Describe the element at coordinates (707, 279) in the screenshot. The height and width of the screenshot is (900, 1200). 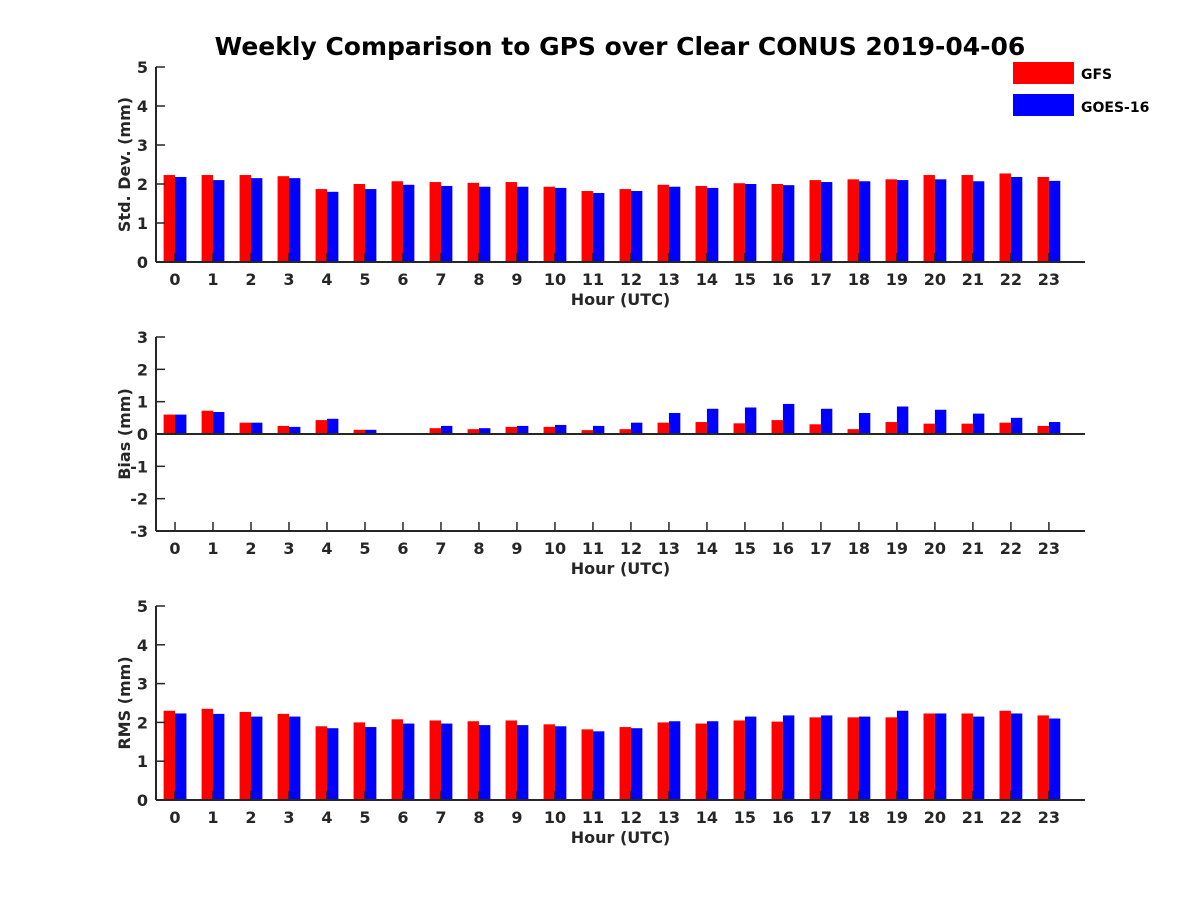
I see `x-tick-label-std-dev: 14` at that location.